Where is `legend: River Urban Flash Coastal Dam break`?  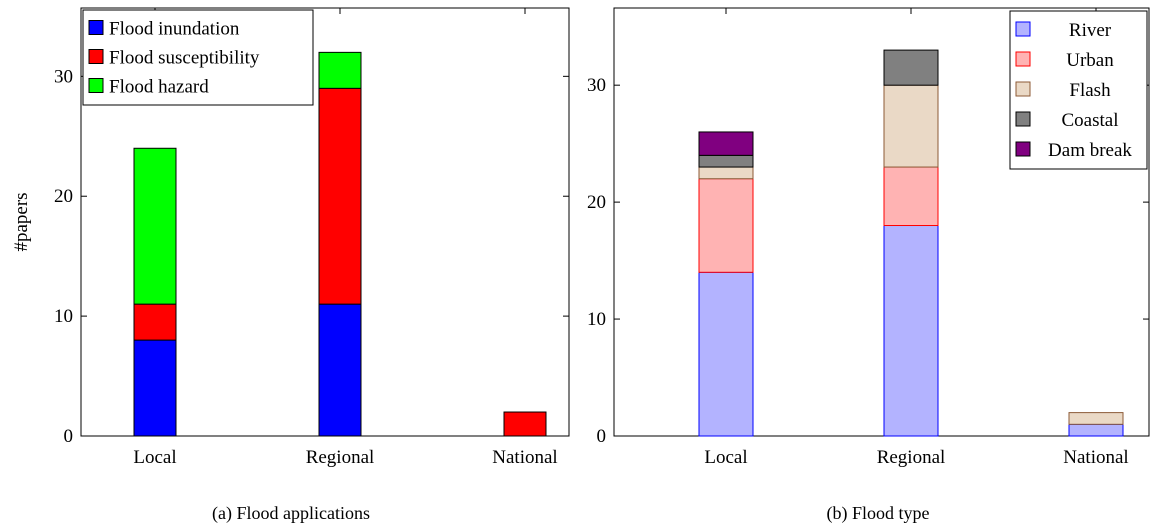
legend: River Urban Flash Coastal Dam break is located at coordinates (1078, 90).